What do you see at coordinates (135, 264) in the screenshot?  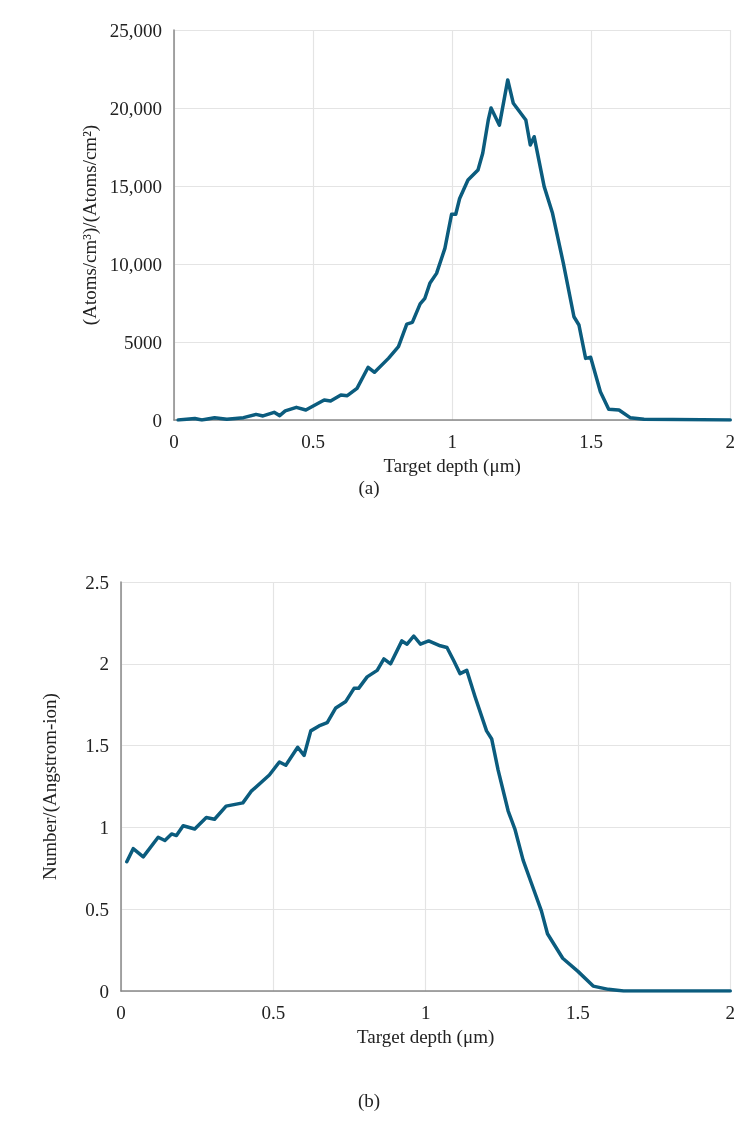 I see `y-tick-label: 10,000` at bounding box center [135, 264].